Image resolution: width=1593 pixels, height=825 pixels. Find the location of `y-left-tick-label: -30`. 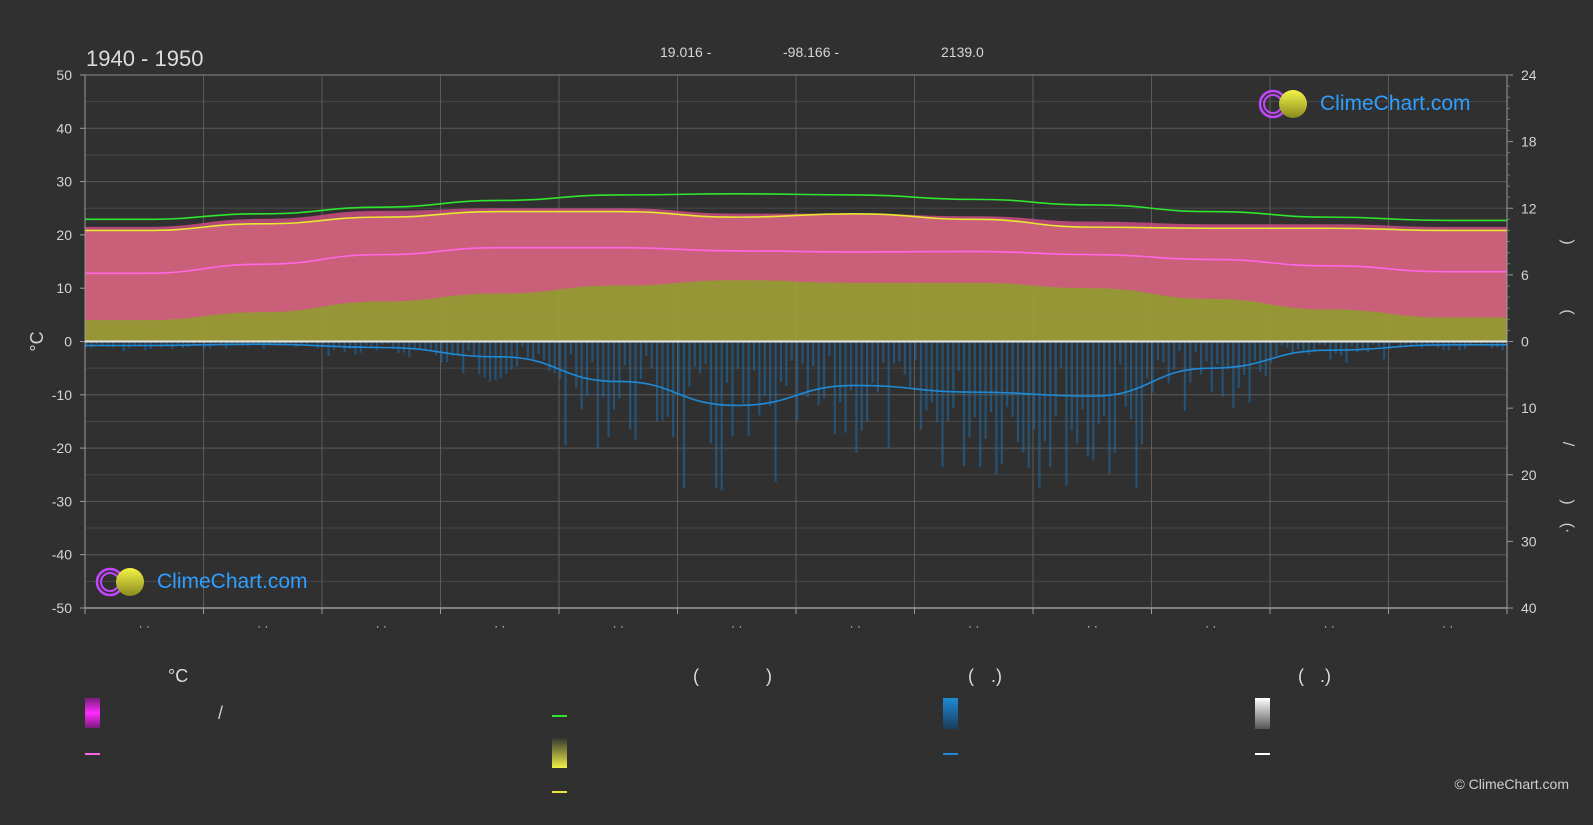

y-left-tick-label: -30 is located at coordinates (62, 501).